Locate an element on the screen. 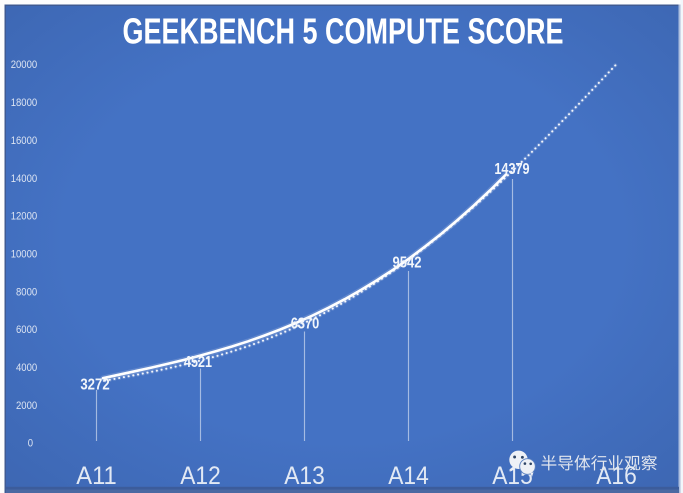  svg-text: 8000 is located at coordinates (26, 292).